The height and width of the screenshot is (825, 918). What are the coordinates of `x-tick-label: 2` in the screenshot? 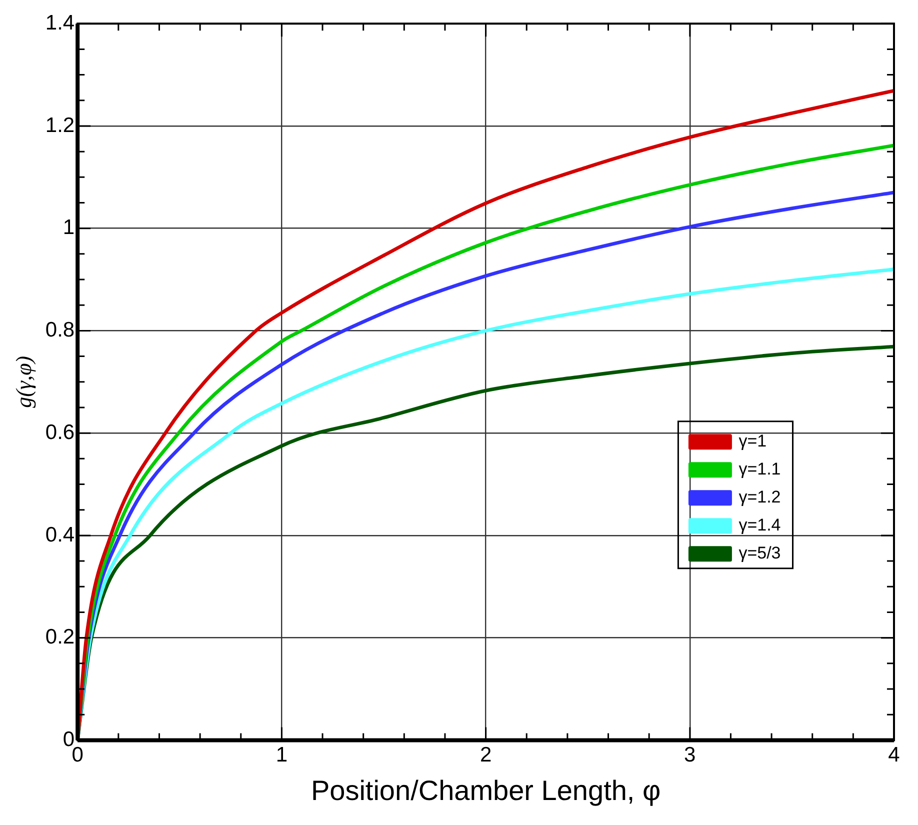 It's located at (486, 755).